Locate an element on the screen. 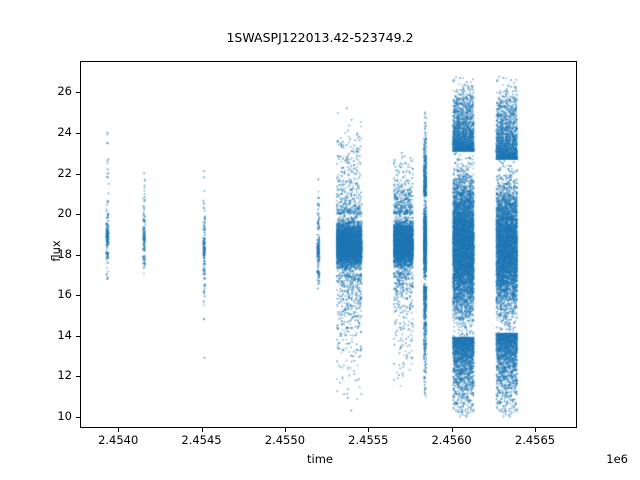 The width and height of the screenshot is (640, 480). y-axis-label: flux is located at coordinates (56, 251).